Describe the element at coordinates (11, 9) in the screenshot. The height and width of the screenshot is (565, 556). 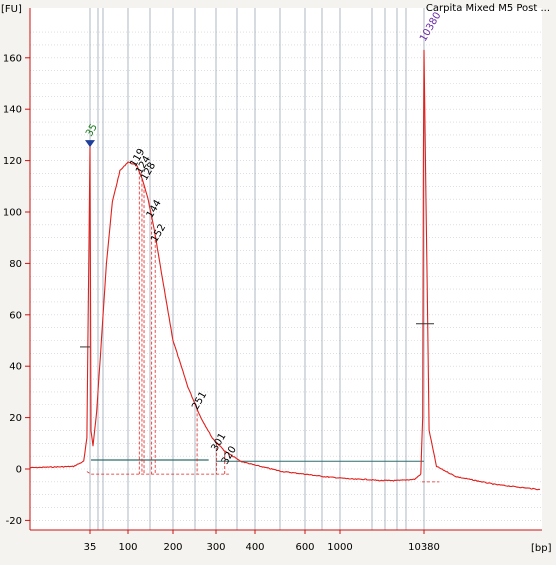
I see `y-axis-label: [FU]` at that location.